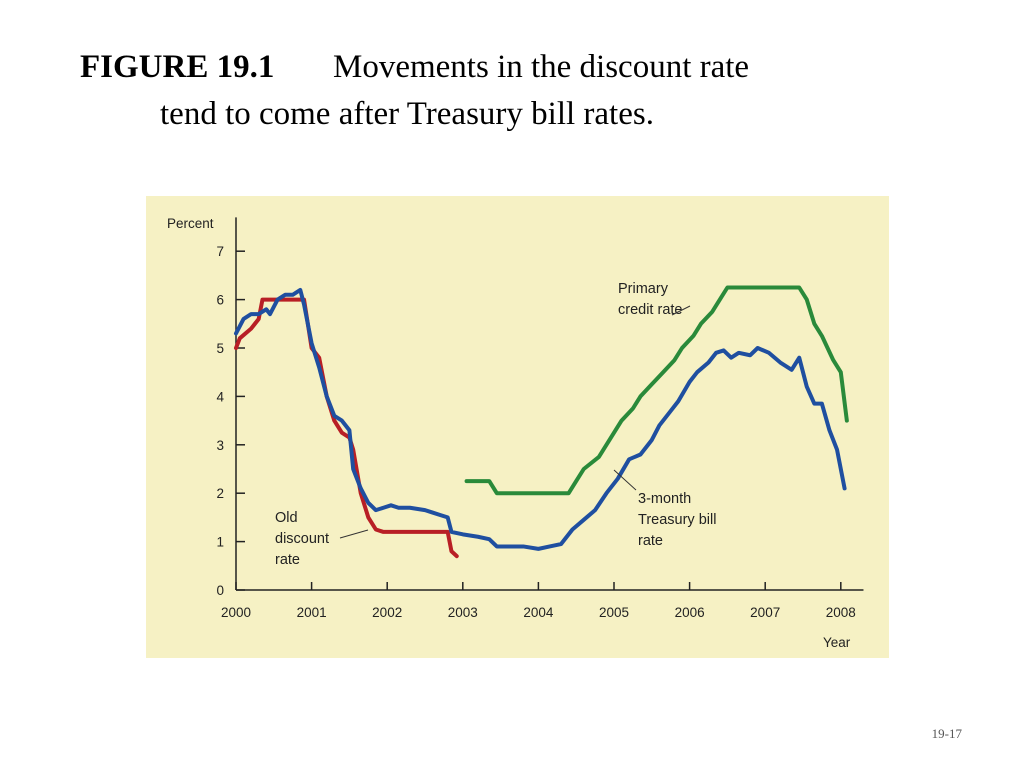  What do you see at coordinates (220, 493) in the screenshot?
I see `y-tick-label: 2` at bounding box center [220, 493].